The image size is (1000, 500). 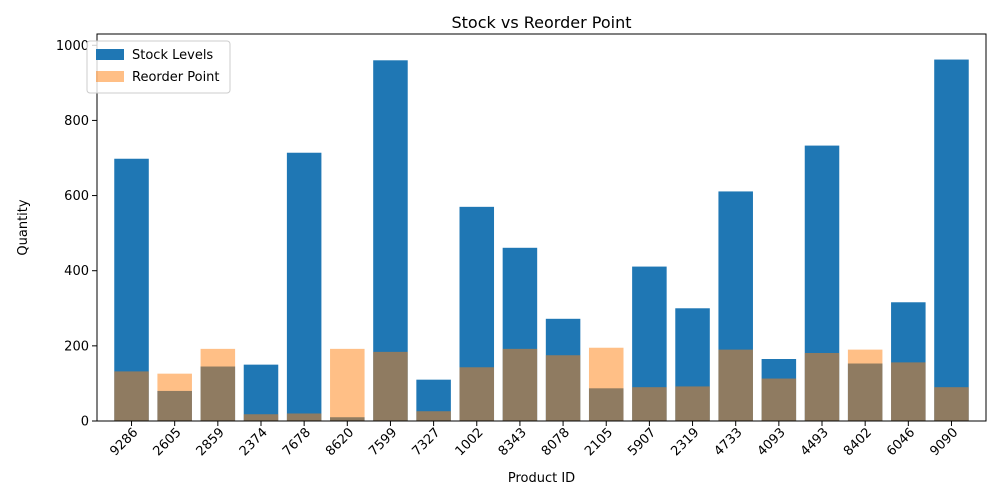 I want to click on legend: Stock Levels Reorder Point, so click(x=158, y=67).